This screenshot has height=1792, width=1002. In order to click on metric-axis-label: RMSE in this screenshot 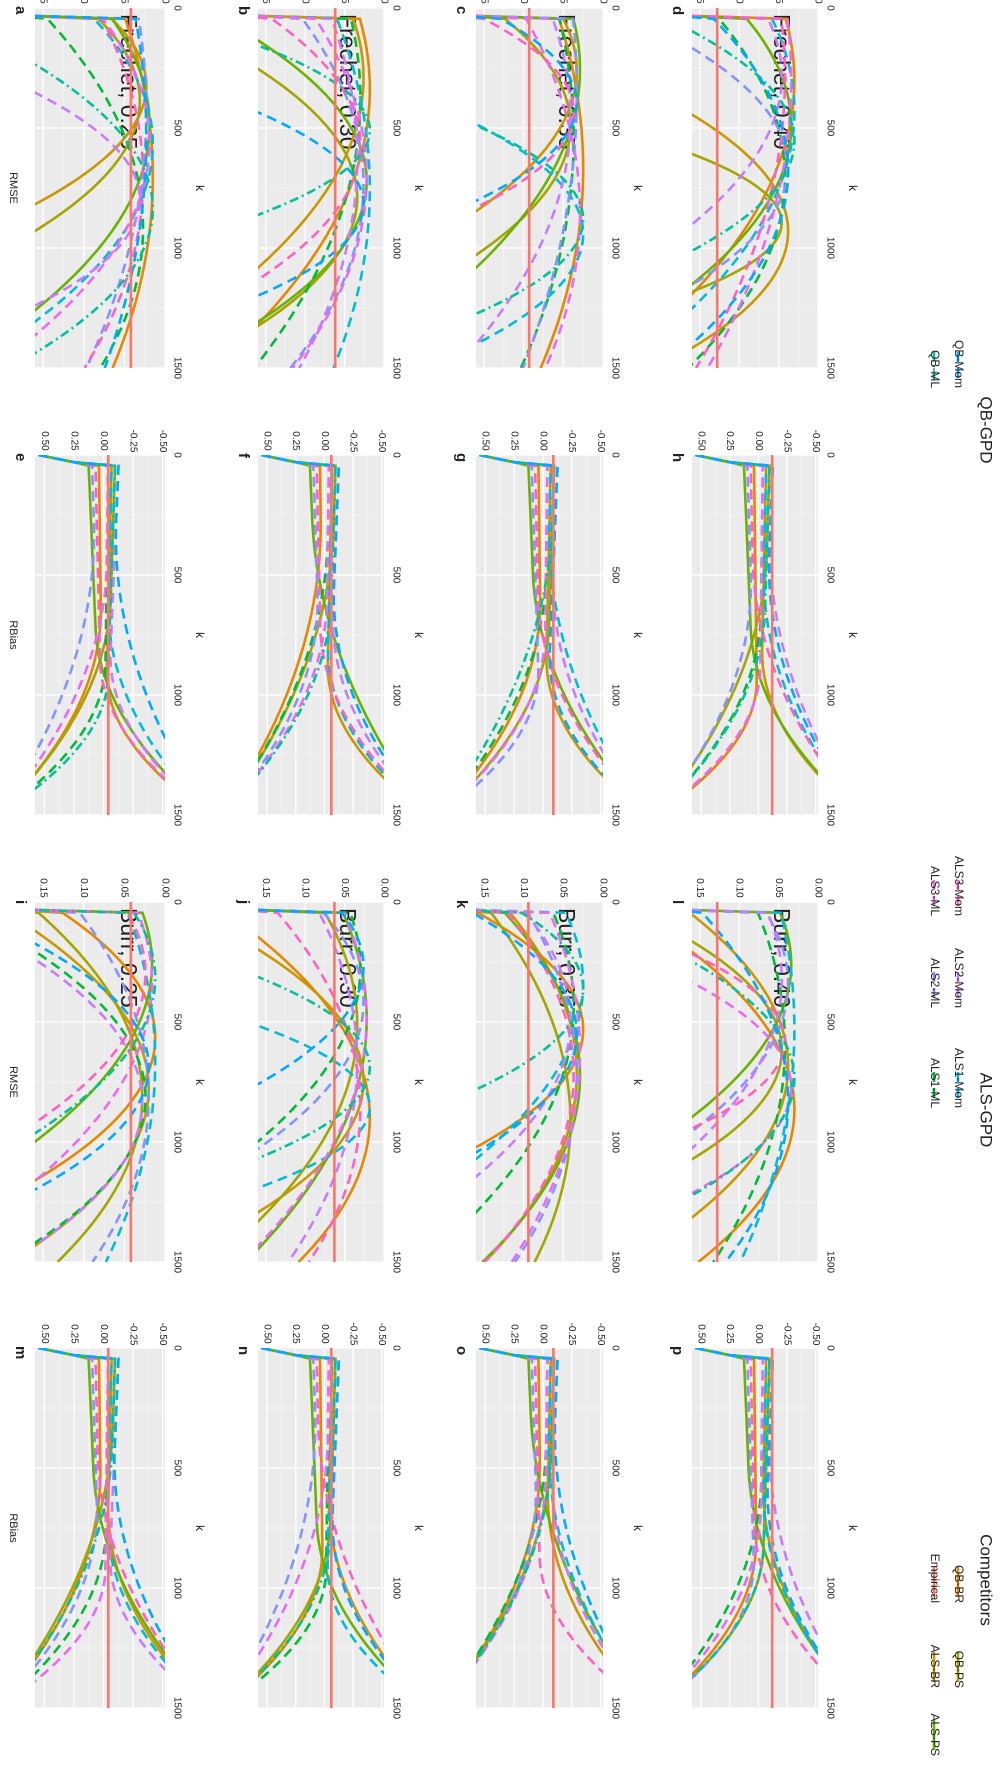, I will do `click(13, 1082)`.